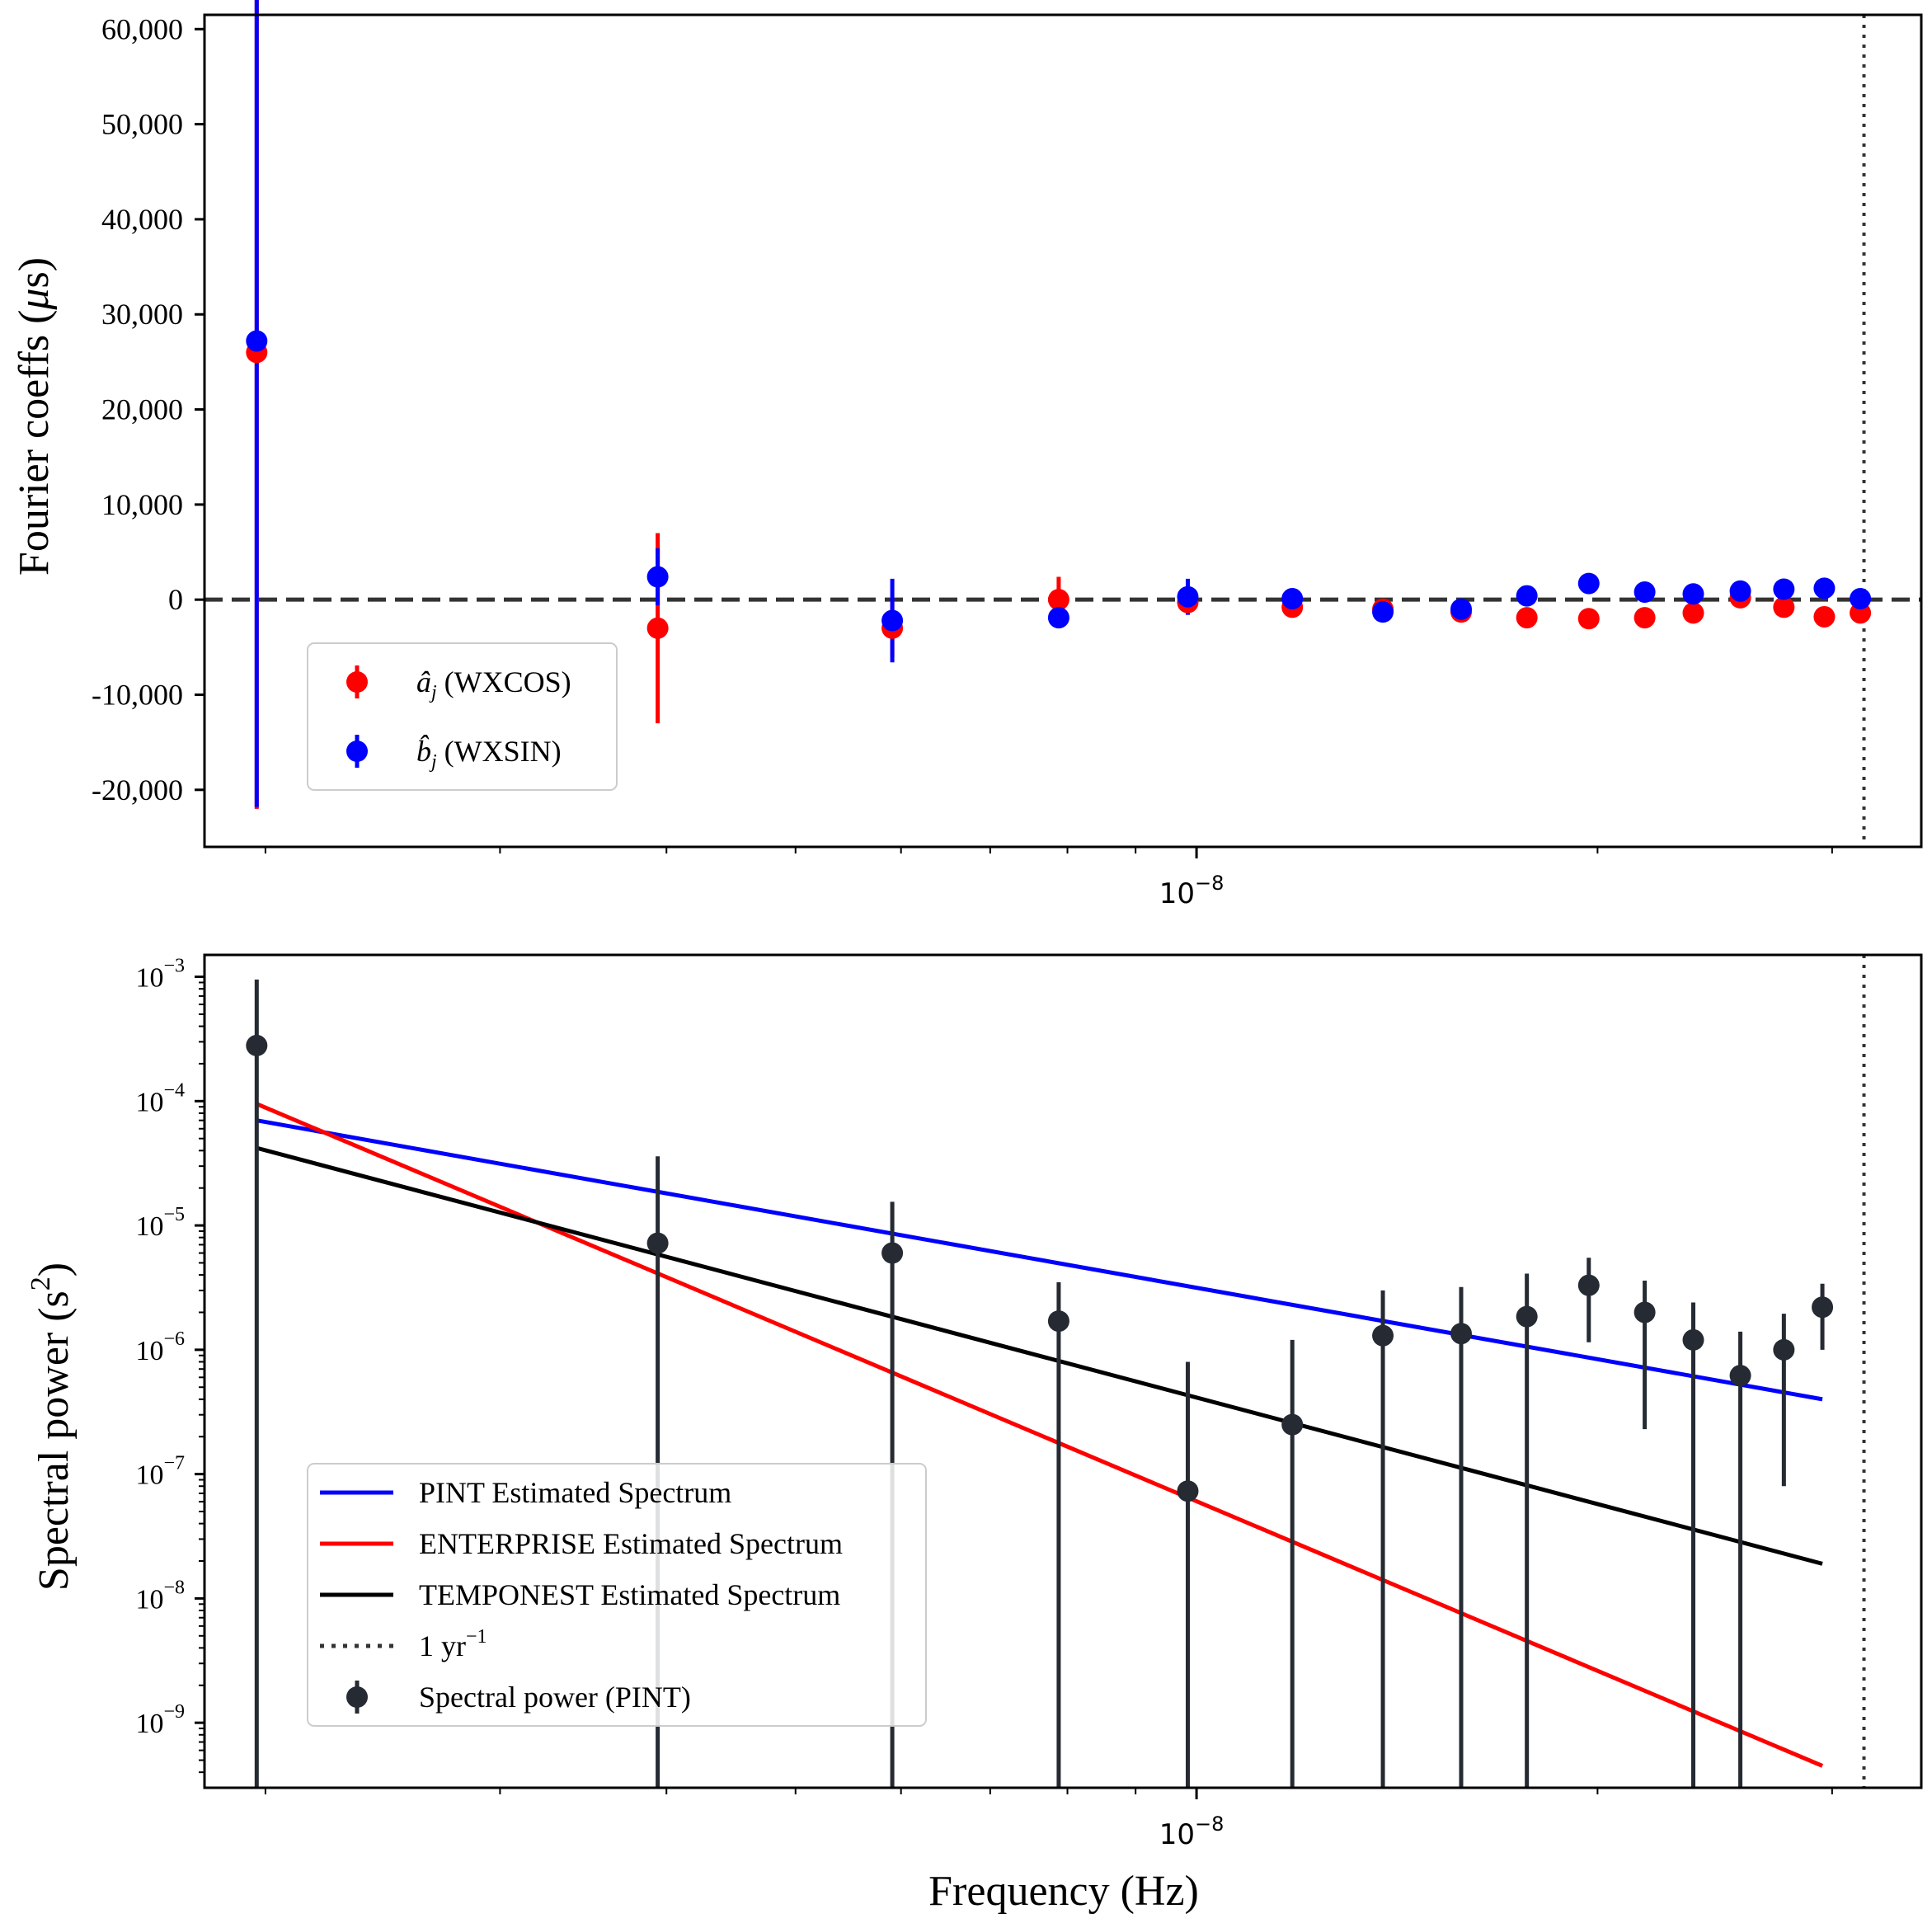  What do you see at coordinates (575, 1492) in the screenshot?
I see `legend-label: PINT Estimated Spectrum` at bounding box center [575, 1492].